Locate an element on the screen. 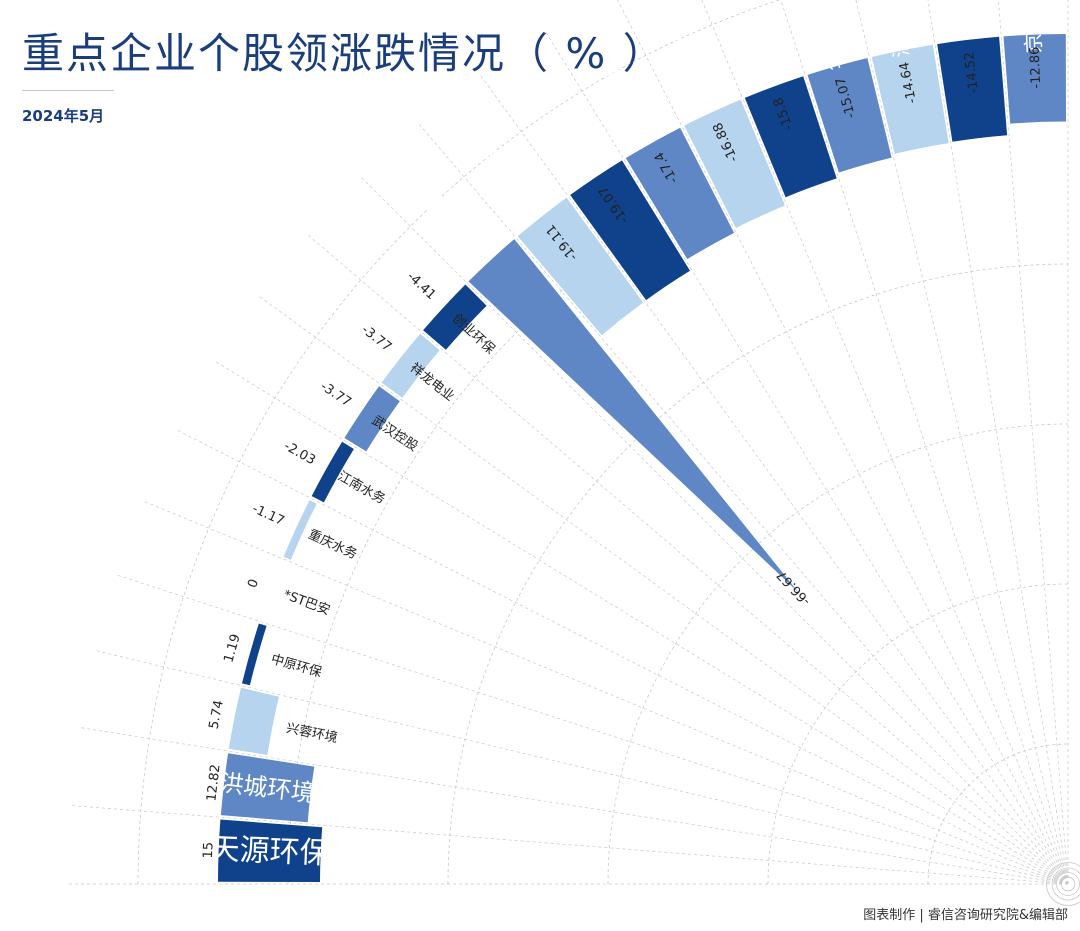 This screenshot has height=931, width=1080. category-label: 华骐环保 is located at coordinates (826, 36).